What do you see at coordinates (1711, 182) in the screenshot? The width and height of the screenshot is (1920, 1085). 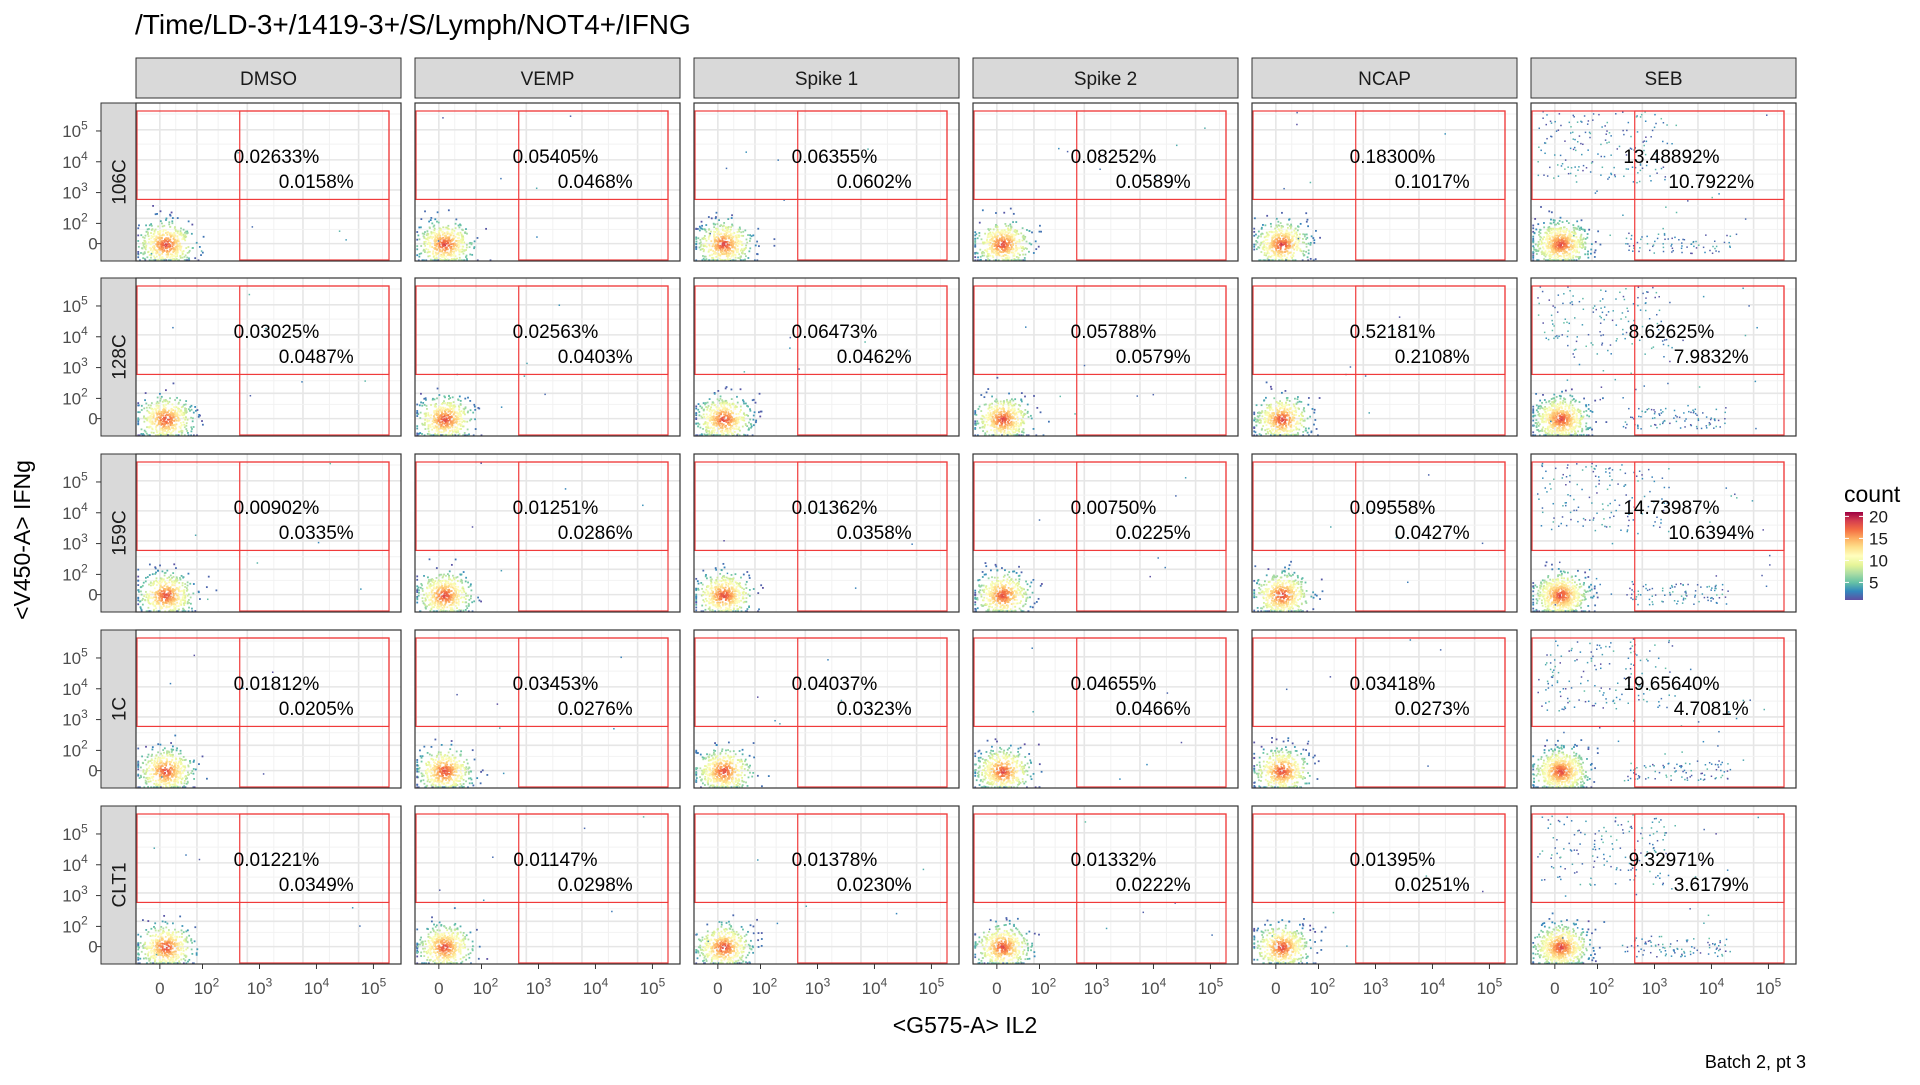 I see `lower-gate-percent: 10.7922%` at bounding box center [1711, 182].